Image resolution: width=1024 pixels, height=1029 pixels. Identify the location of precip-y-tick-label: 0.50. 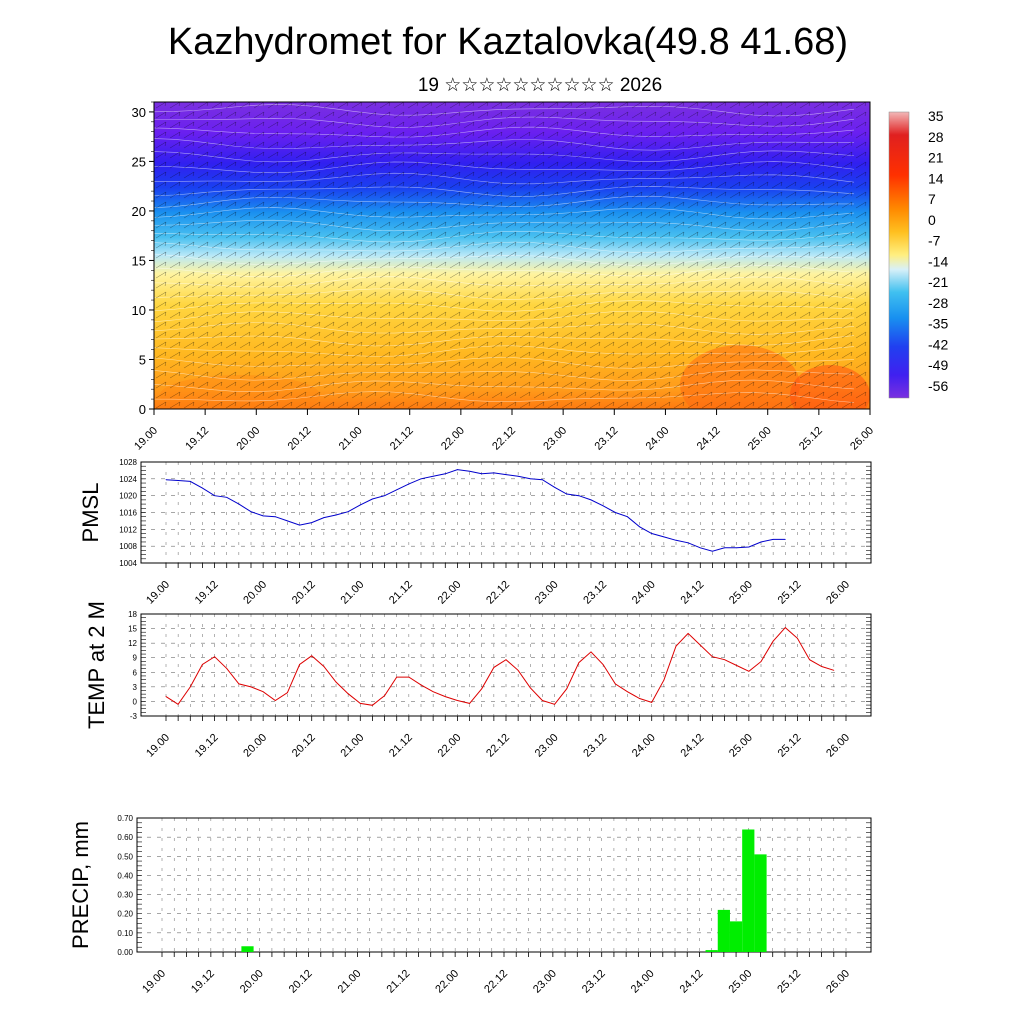
(125, 856).